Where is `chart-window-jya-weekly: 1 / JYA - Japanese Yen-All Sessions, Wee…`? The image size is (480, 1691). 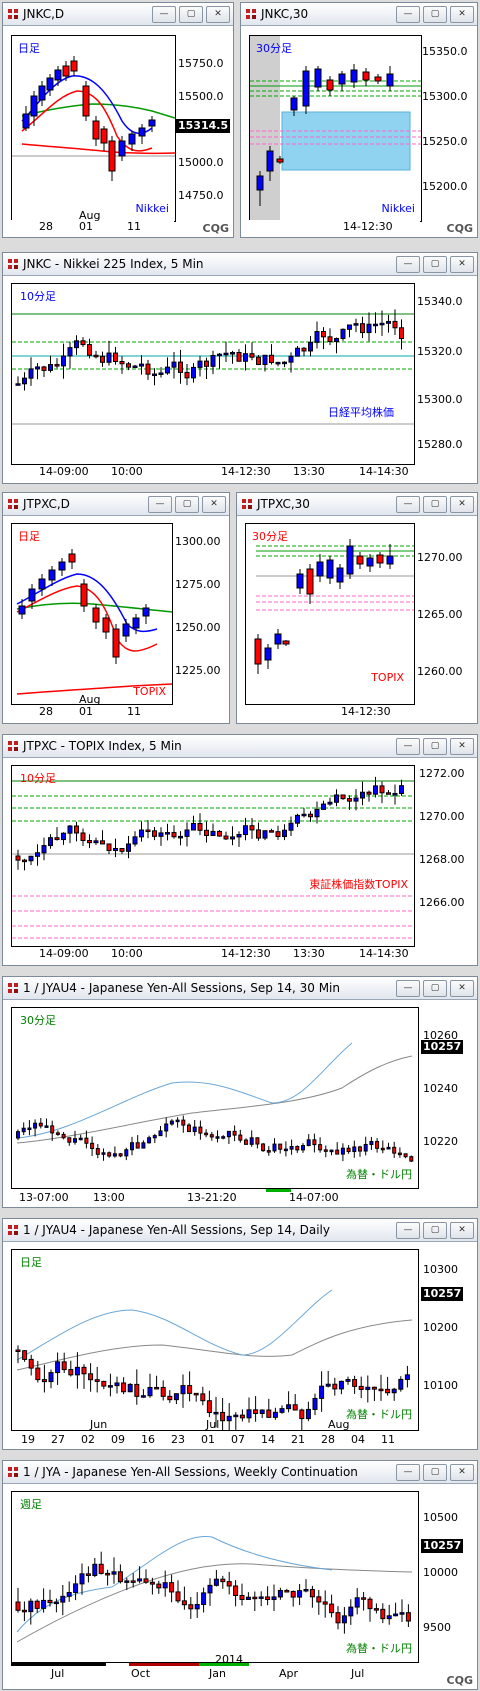 chart-window-jya-weekly: 1 / JYA - Japanese Yen-All Sessions, Wee… is located at coordinates (240, 1575).